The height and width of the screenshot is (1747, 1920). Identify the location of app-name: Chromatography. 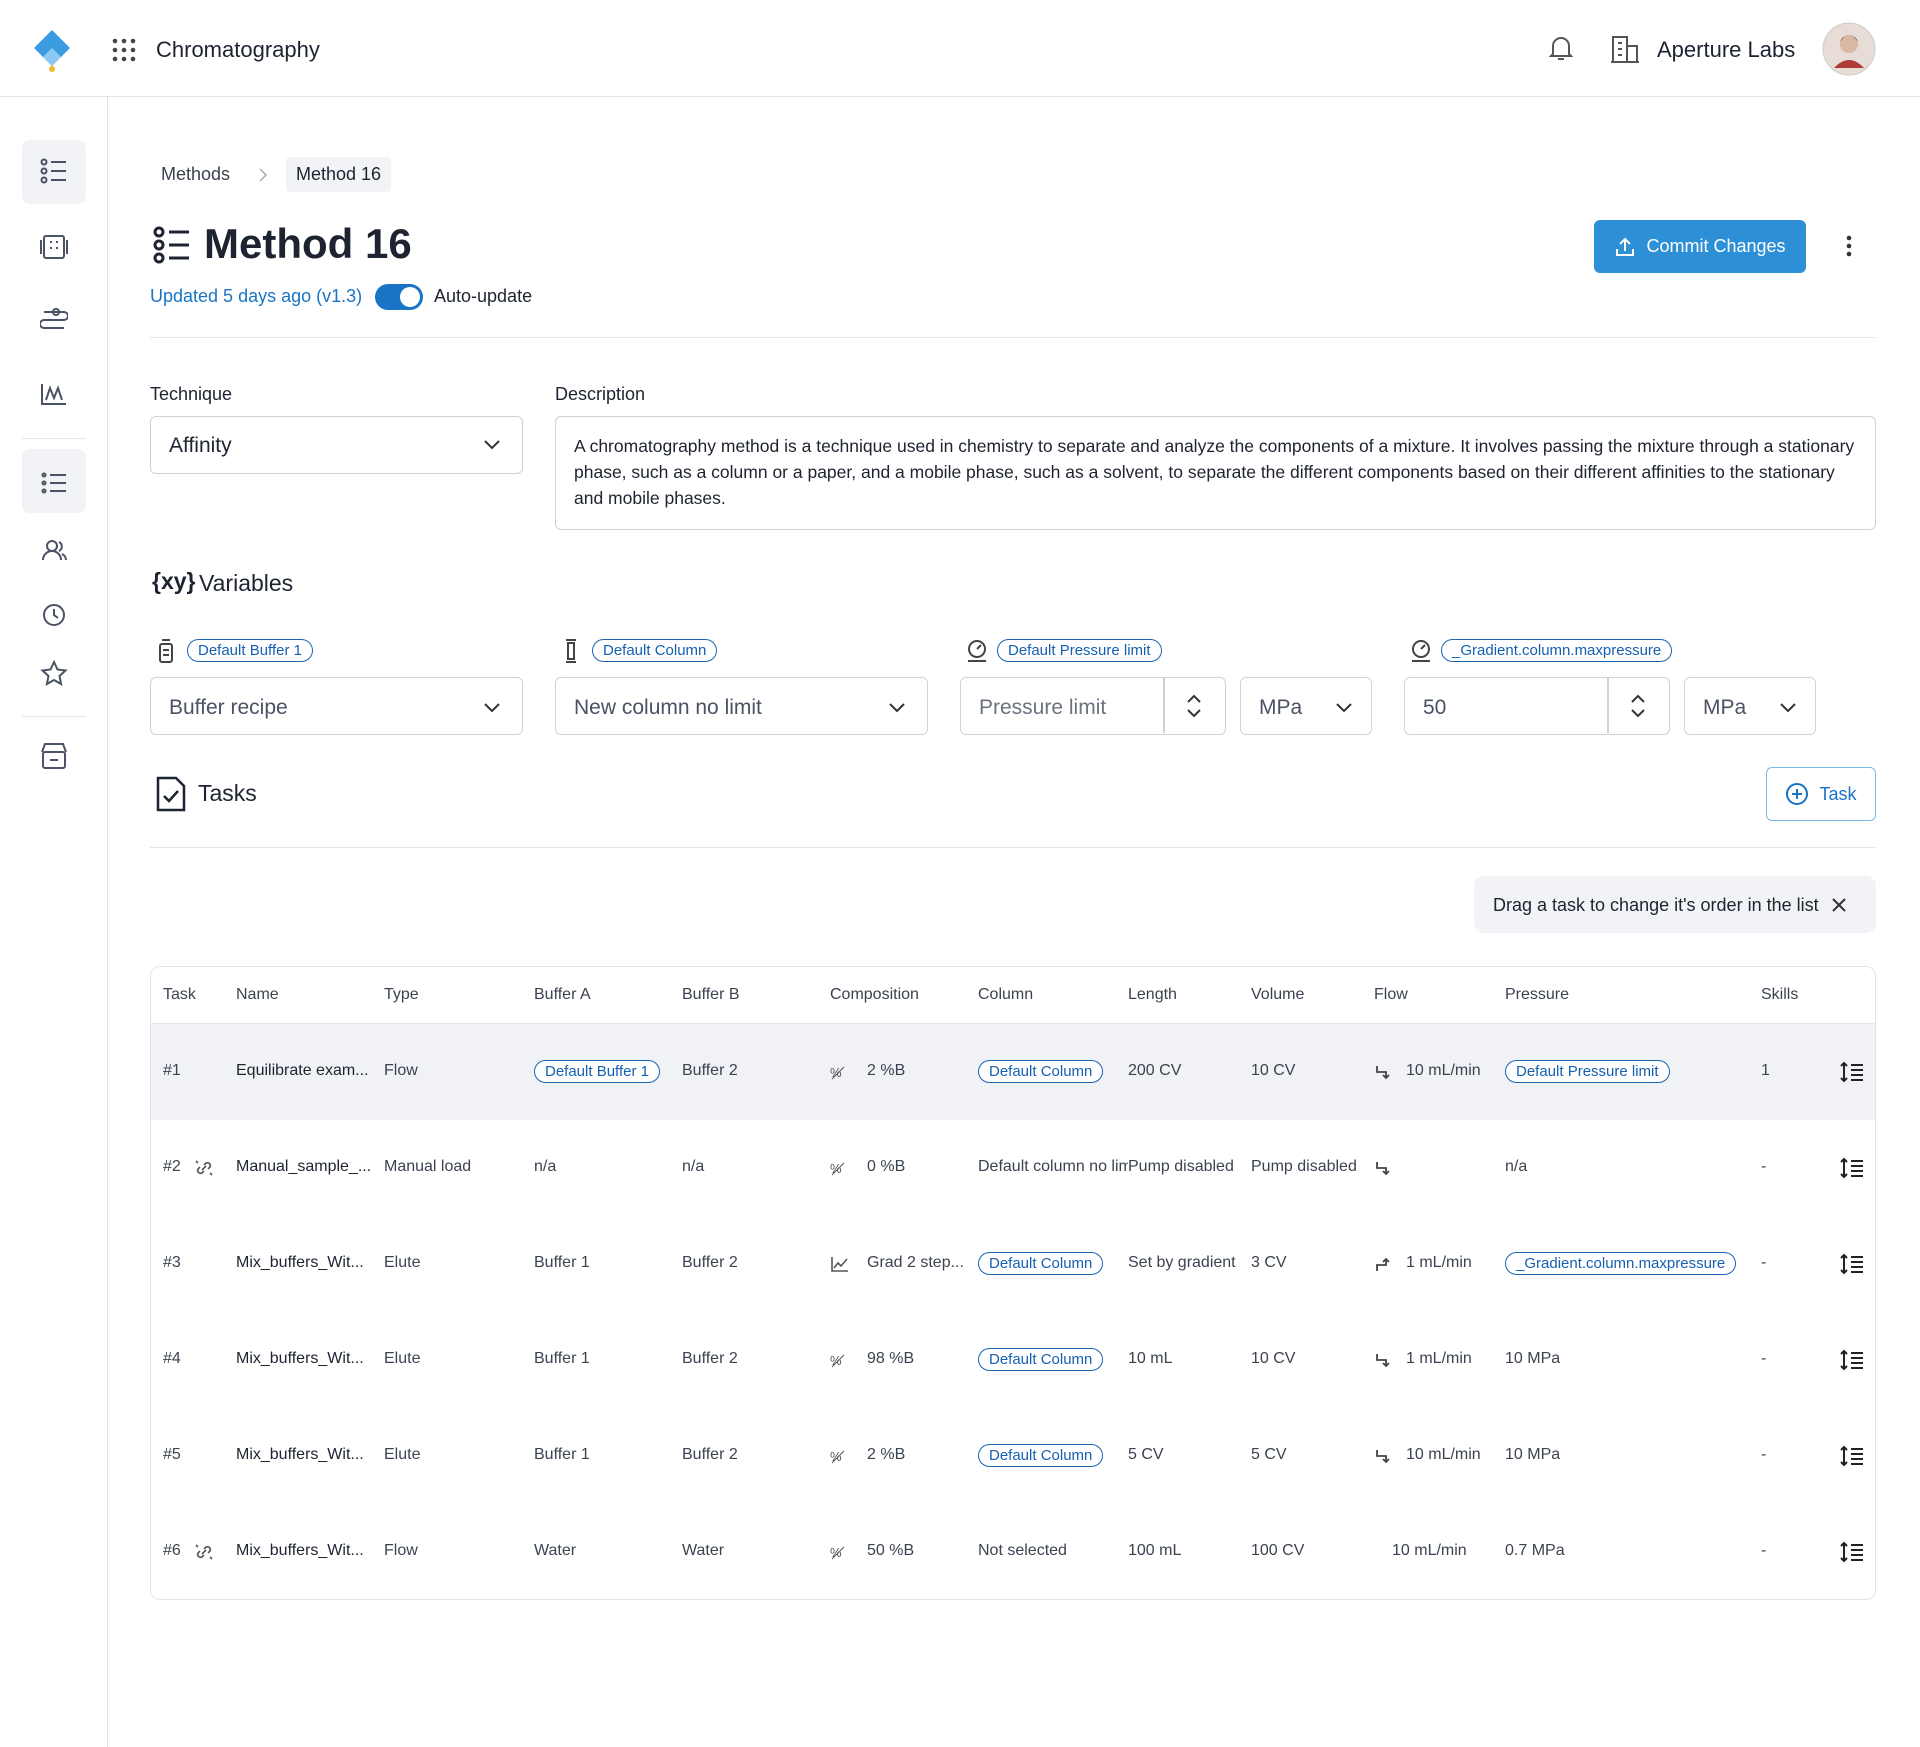
(238, 49).